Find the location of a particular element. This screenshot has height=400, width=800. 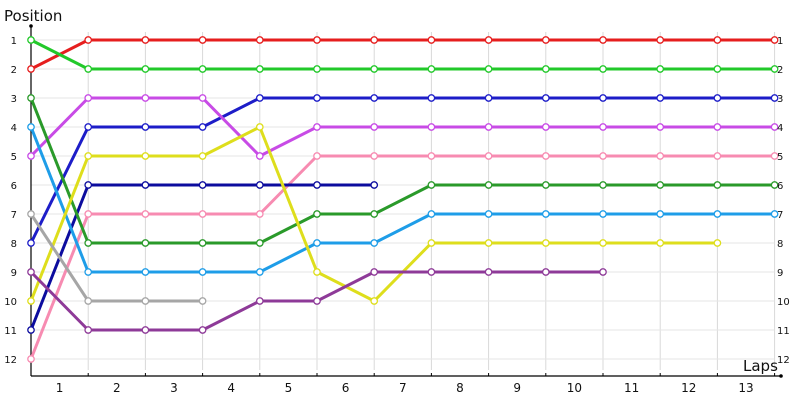

series-line is located at coordinates (403, 54).